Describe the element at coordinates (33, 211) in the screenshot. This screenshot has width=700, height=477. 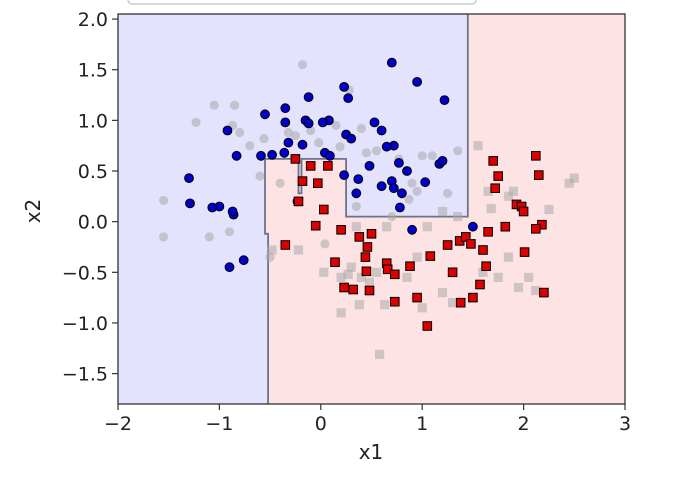
I see `y-axis-label: x2` at that location.